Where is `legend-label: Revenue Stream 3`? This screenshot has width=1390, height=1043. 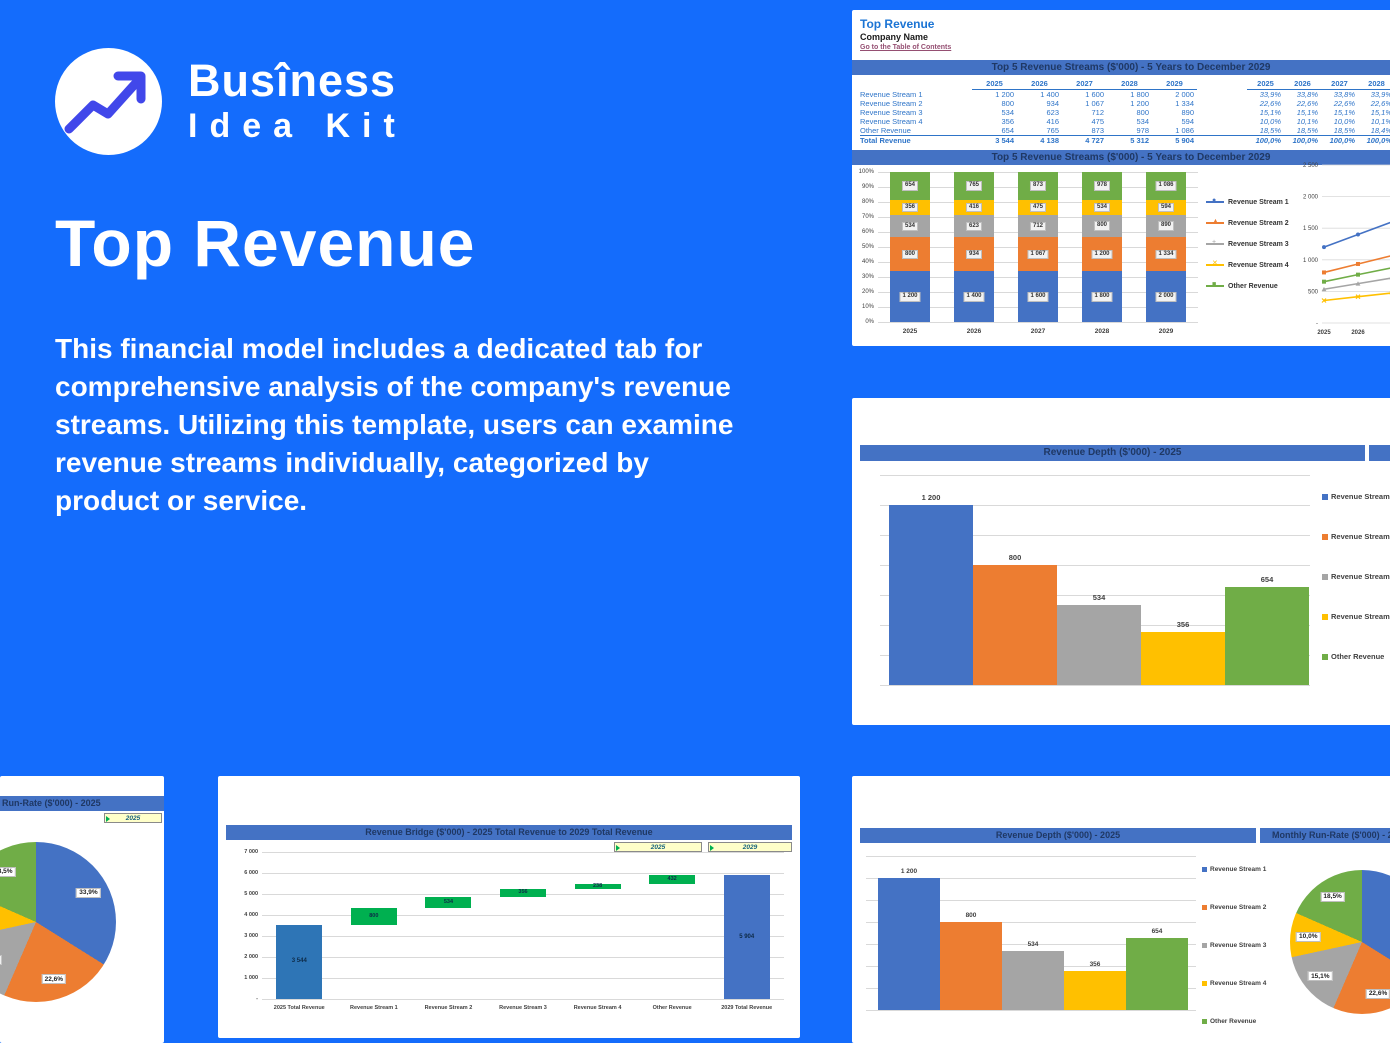 legend-label: Revenue Stream 3 is located at coordinates (1238, 945).